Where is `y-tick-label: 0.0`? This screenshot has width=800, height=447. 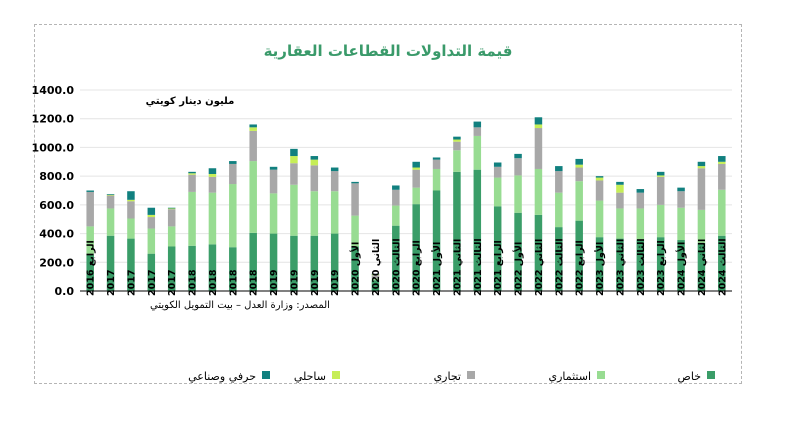
y-tick-label: 0.0 is located at coordinates (65, 291).